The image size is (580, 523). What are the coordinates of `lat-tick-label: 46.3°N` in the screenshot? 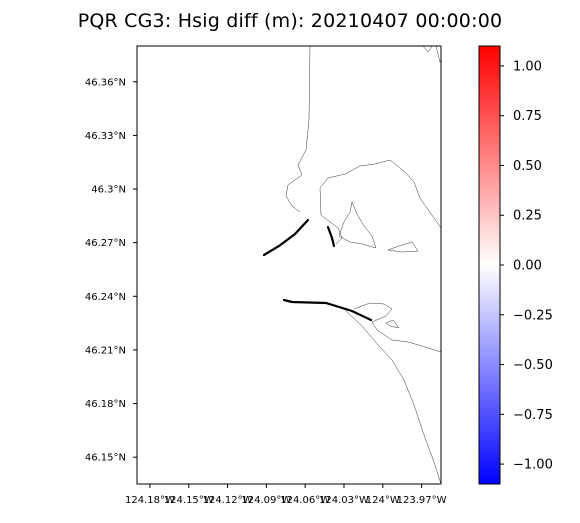 It's located at (108, 190).